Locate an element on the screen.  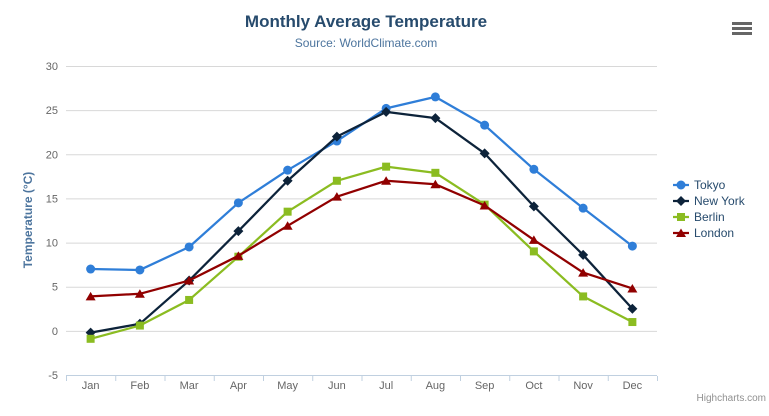
x-axis-label: Sep is located at coordinates (485, 386).